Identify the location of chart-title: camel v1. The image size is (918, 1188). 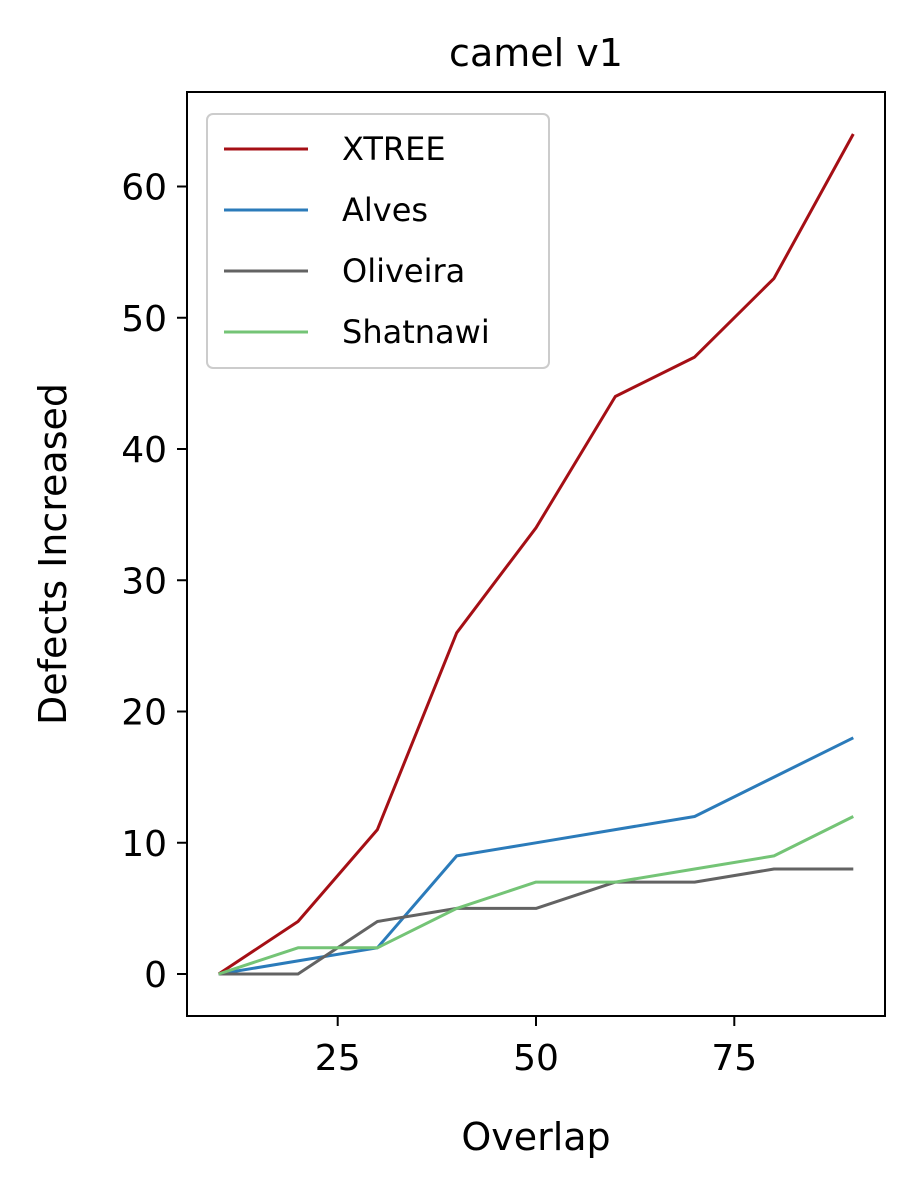
(536, 53).